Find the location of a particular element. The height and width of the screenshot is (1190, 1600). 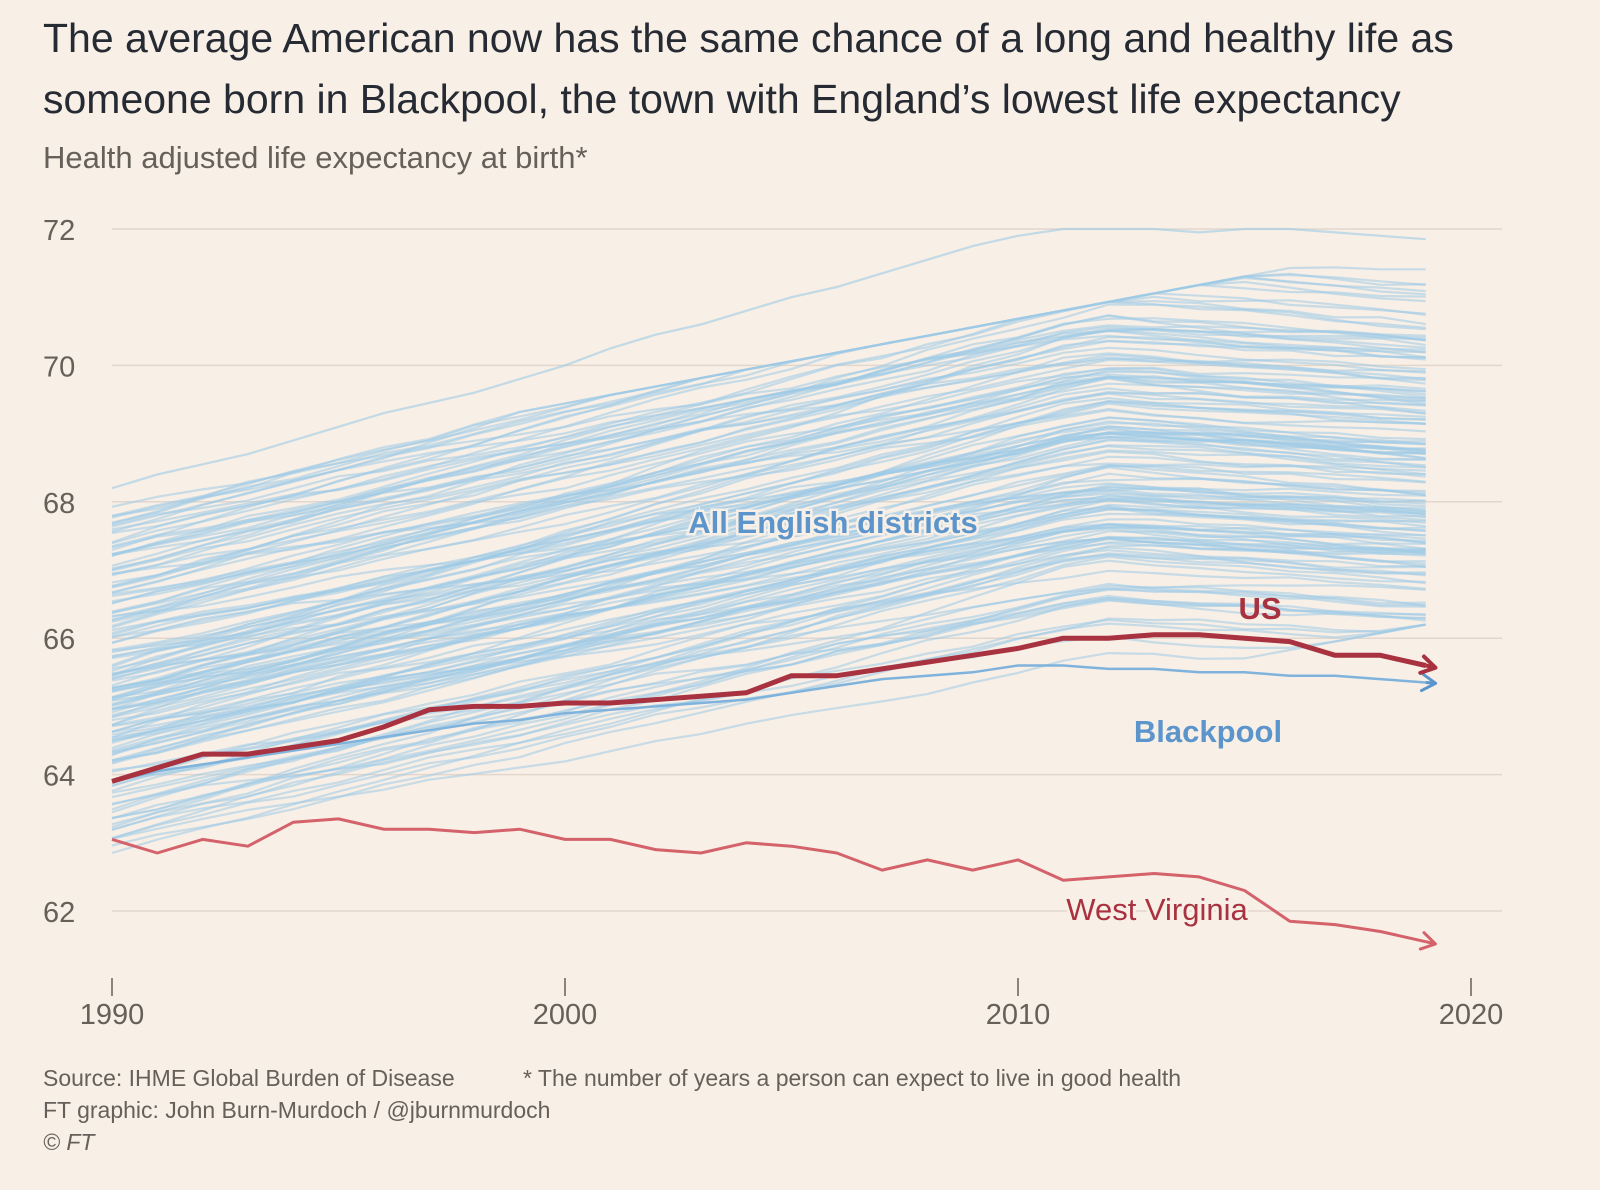

source-note: Source: IHME Global Burden of Disease is located at coordinates (249, 1078).